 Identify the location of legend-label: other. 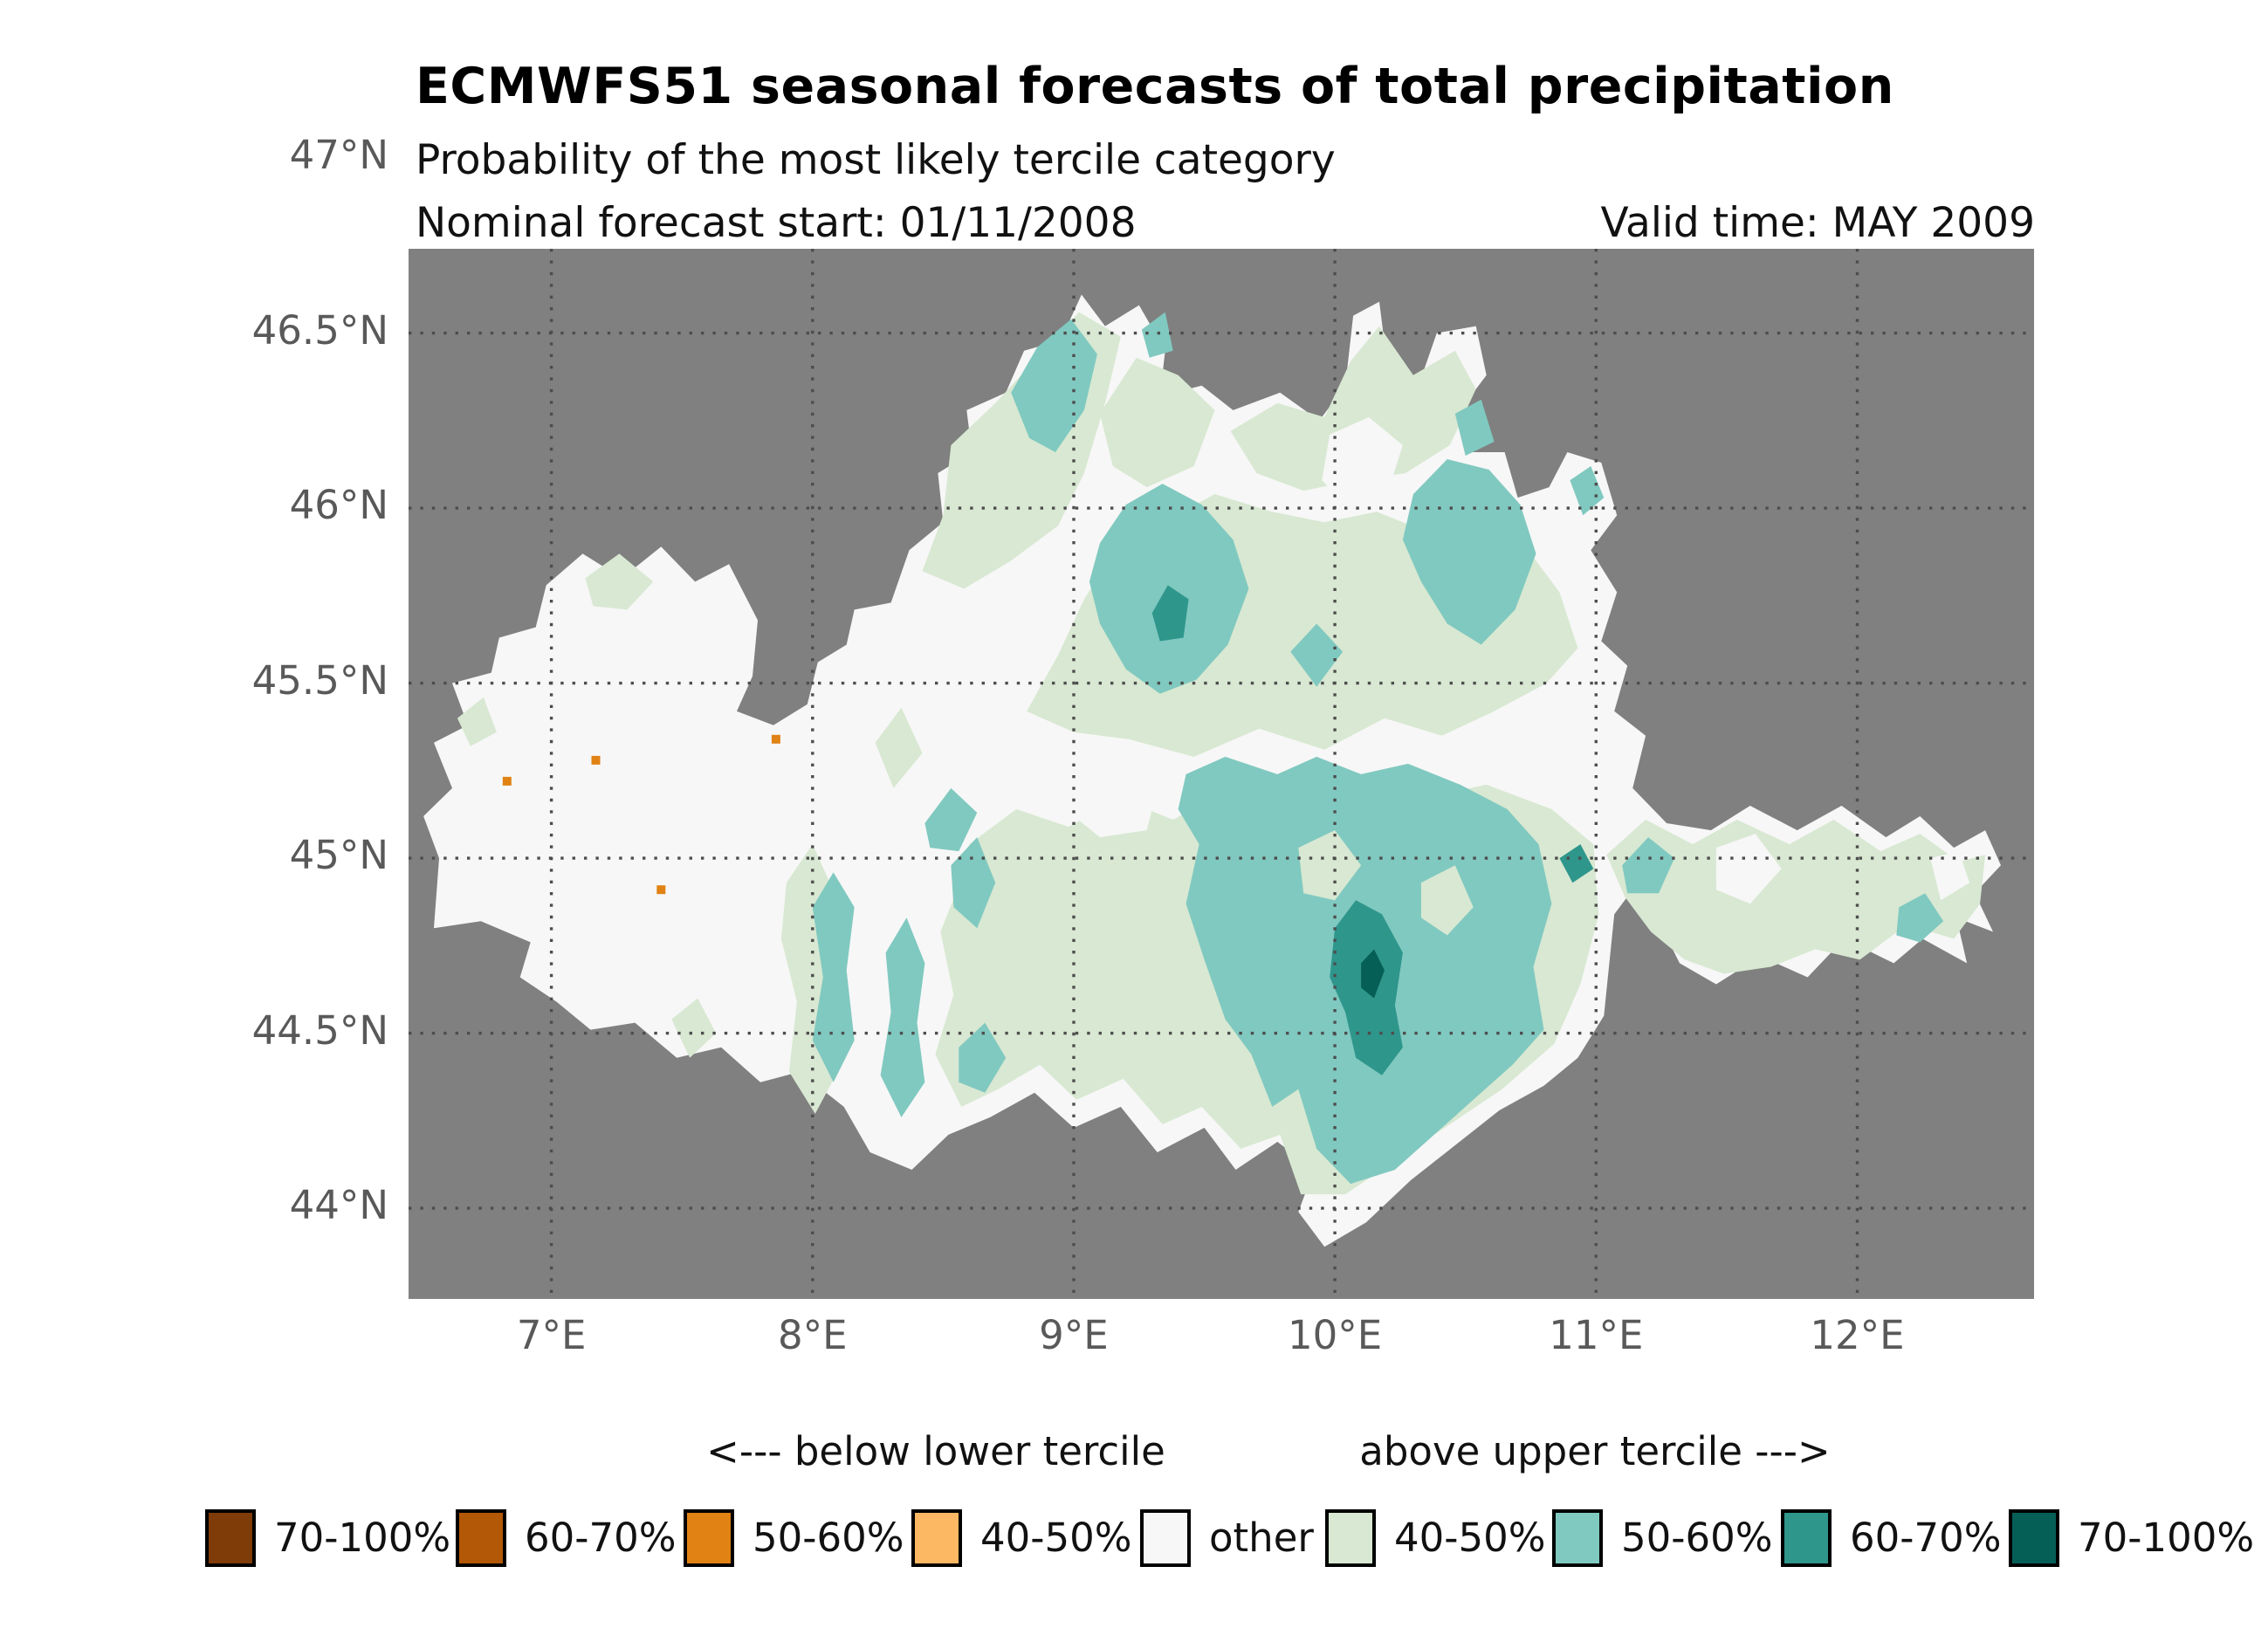
(1262, 1538).